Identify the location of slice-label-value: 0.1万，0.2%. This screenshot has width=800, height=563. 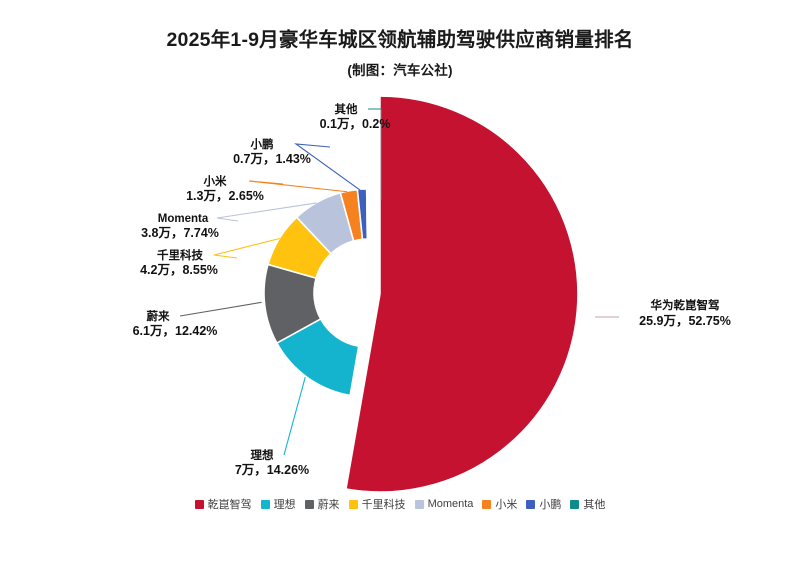
(355, 124).